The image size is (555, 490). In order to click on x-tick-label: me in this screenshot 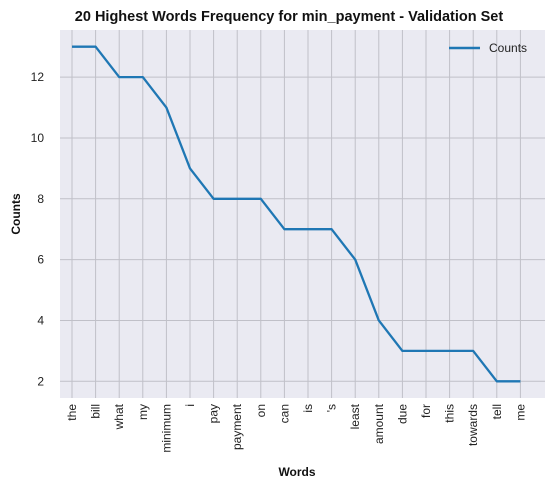, I will do `click(520, 412)`.